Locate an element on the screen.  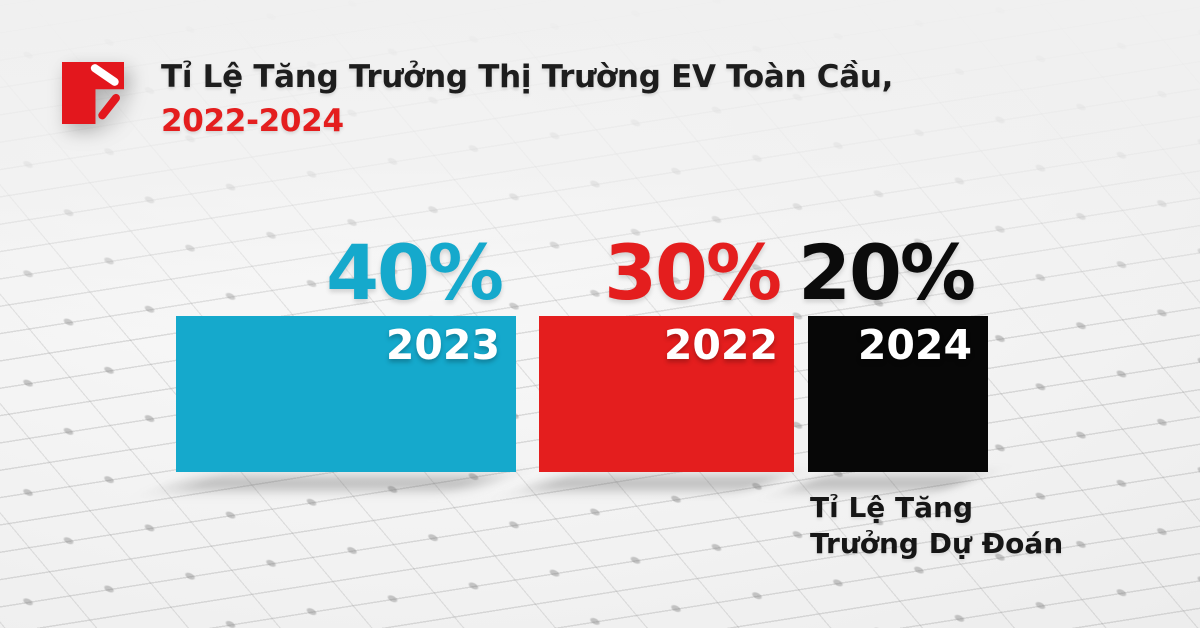
bar-shadow-2024 is located at coordinates (883, 483).